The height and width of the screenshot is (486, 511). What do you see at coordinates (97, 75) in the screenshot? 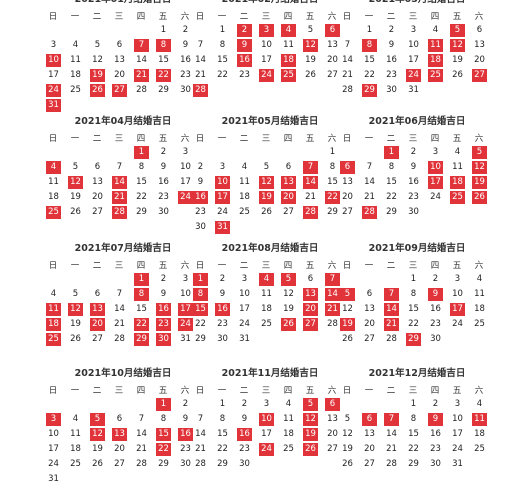
I see `lucky-day-cell: 19` at bounding box center [97, 75].